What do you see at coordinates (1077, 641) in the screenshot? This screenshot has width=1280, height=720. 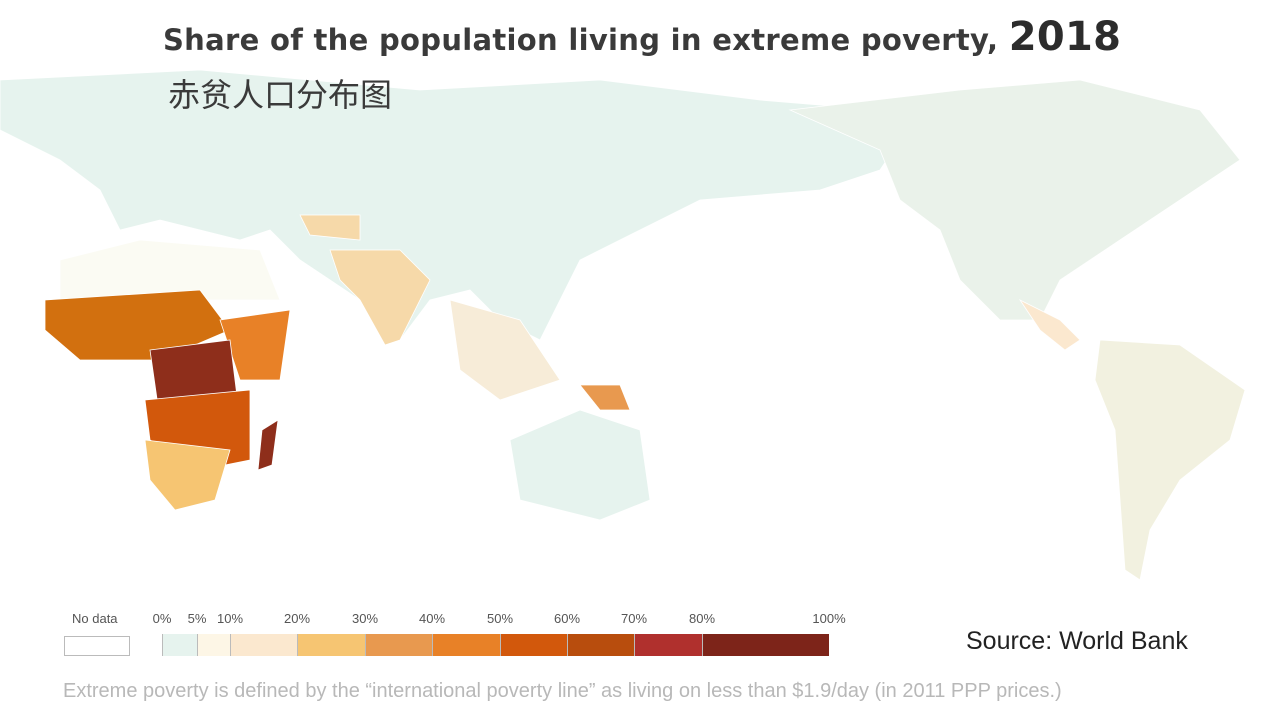 I see `source-label: Source: World Bank` at bounding box center [1077, 641].